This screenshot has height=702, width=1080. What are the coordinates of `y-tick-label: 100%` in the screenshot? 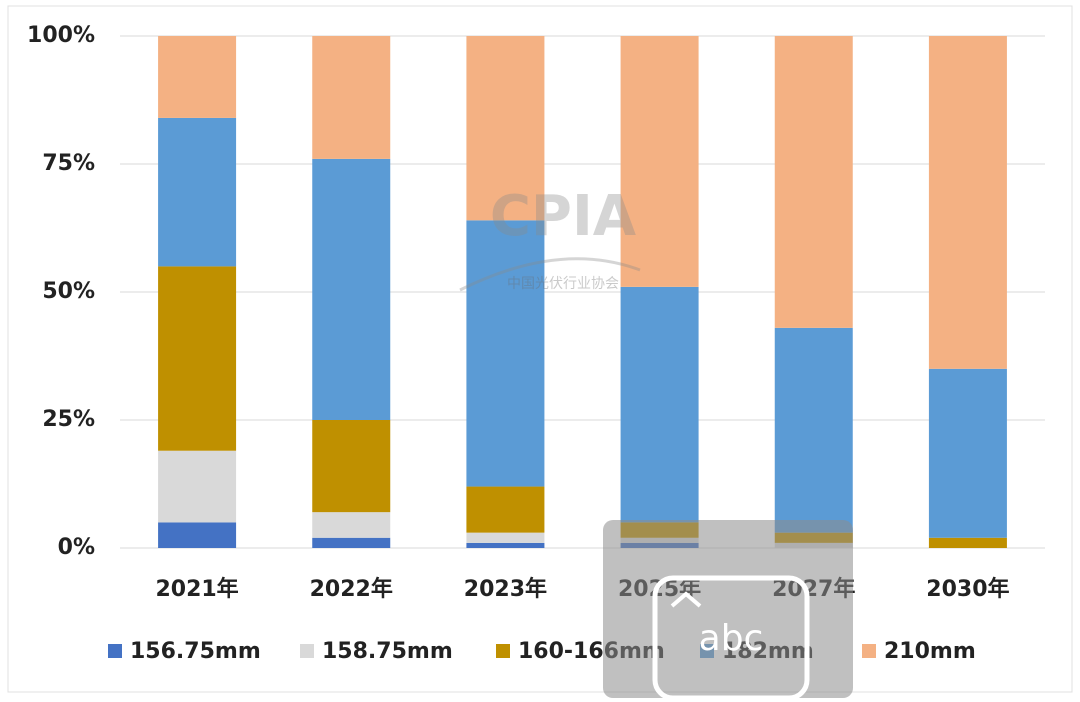 It's located at (61, 35).